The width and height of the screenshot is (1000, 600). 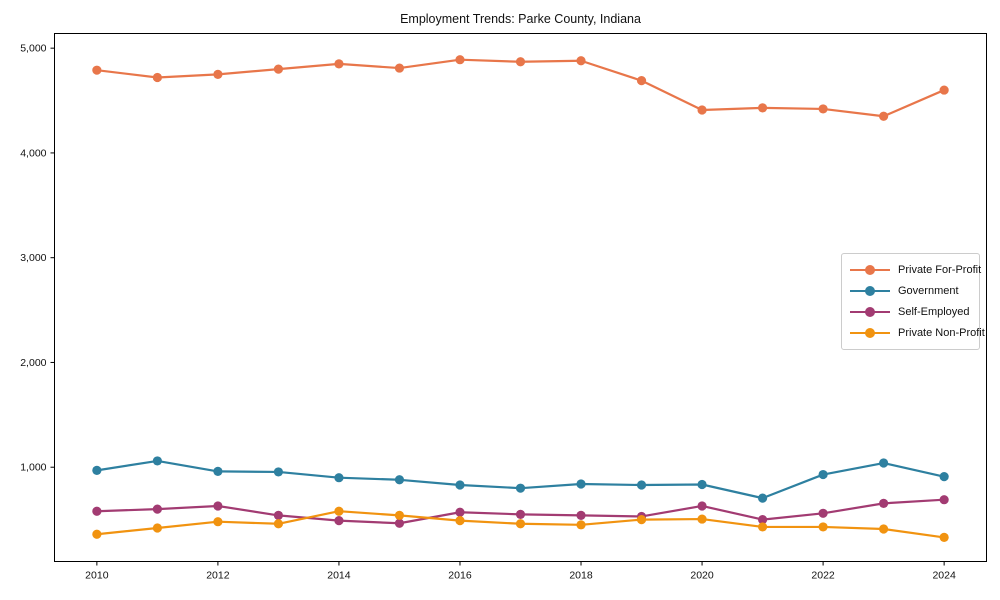 What do you see at coordinates (581, 576) in the screenshot?
I see `x-tick-label: 2018` at bounding box center [581, 576].